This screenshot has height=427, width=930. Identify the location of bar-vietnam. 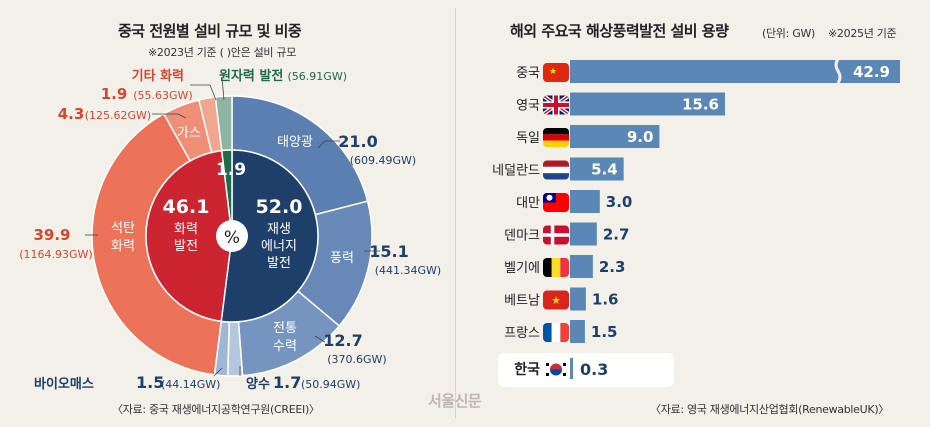
(578, 299).